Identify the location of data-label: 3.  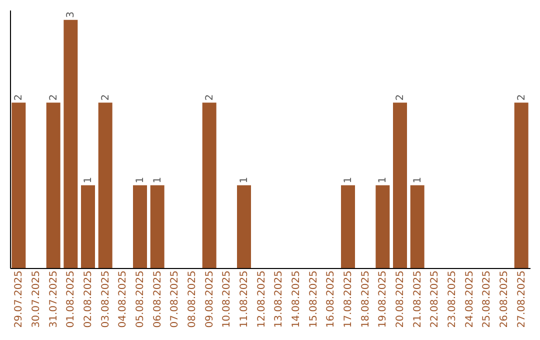
(71, 15).